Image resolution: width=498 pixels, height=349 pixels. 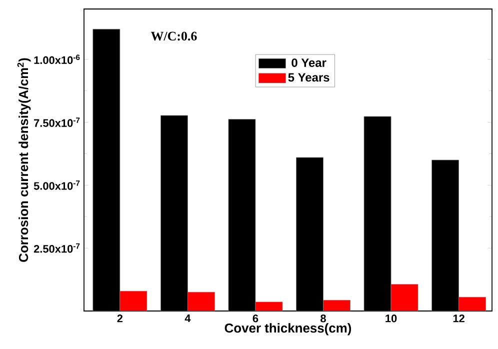 I want to click on x-tick-label: 8, so click(x=323, y=318).